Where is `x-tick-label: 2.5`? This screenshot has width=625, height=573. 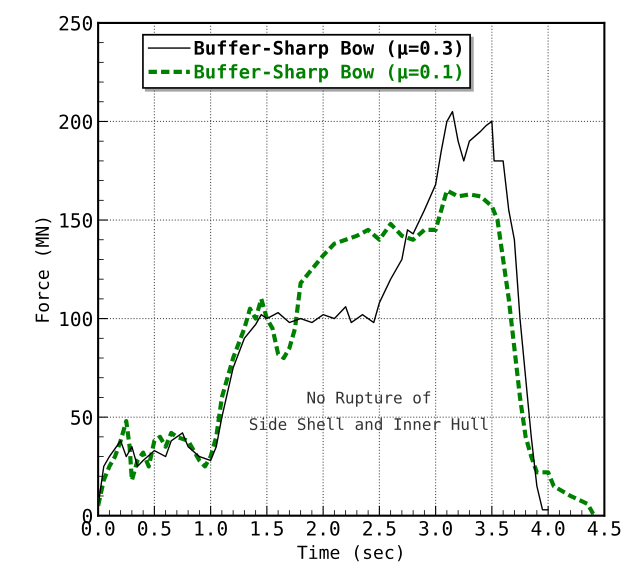 x-tick-label: 2.5 is located at coordinates (379, 528).